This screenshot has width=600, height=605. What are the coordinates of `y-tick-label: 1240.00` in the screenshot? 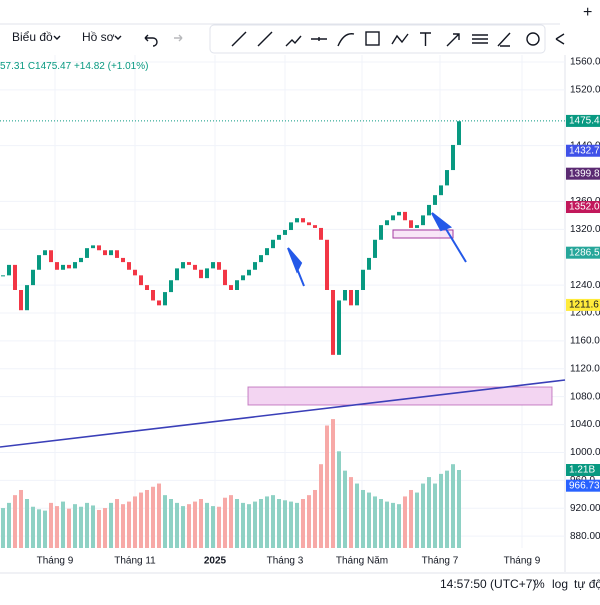 It's located at (585, 285).